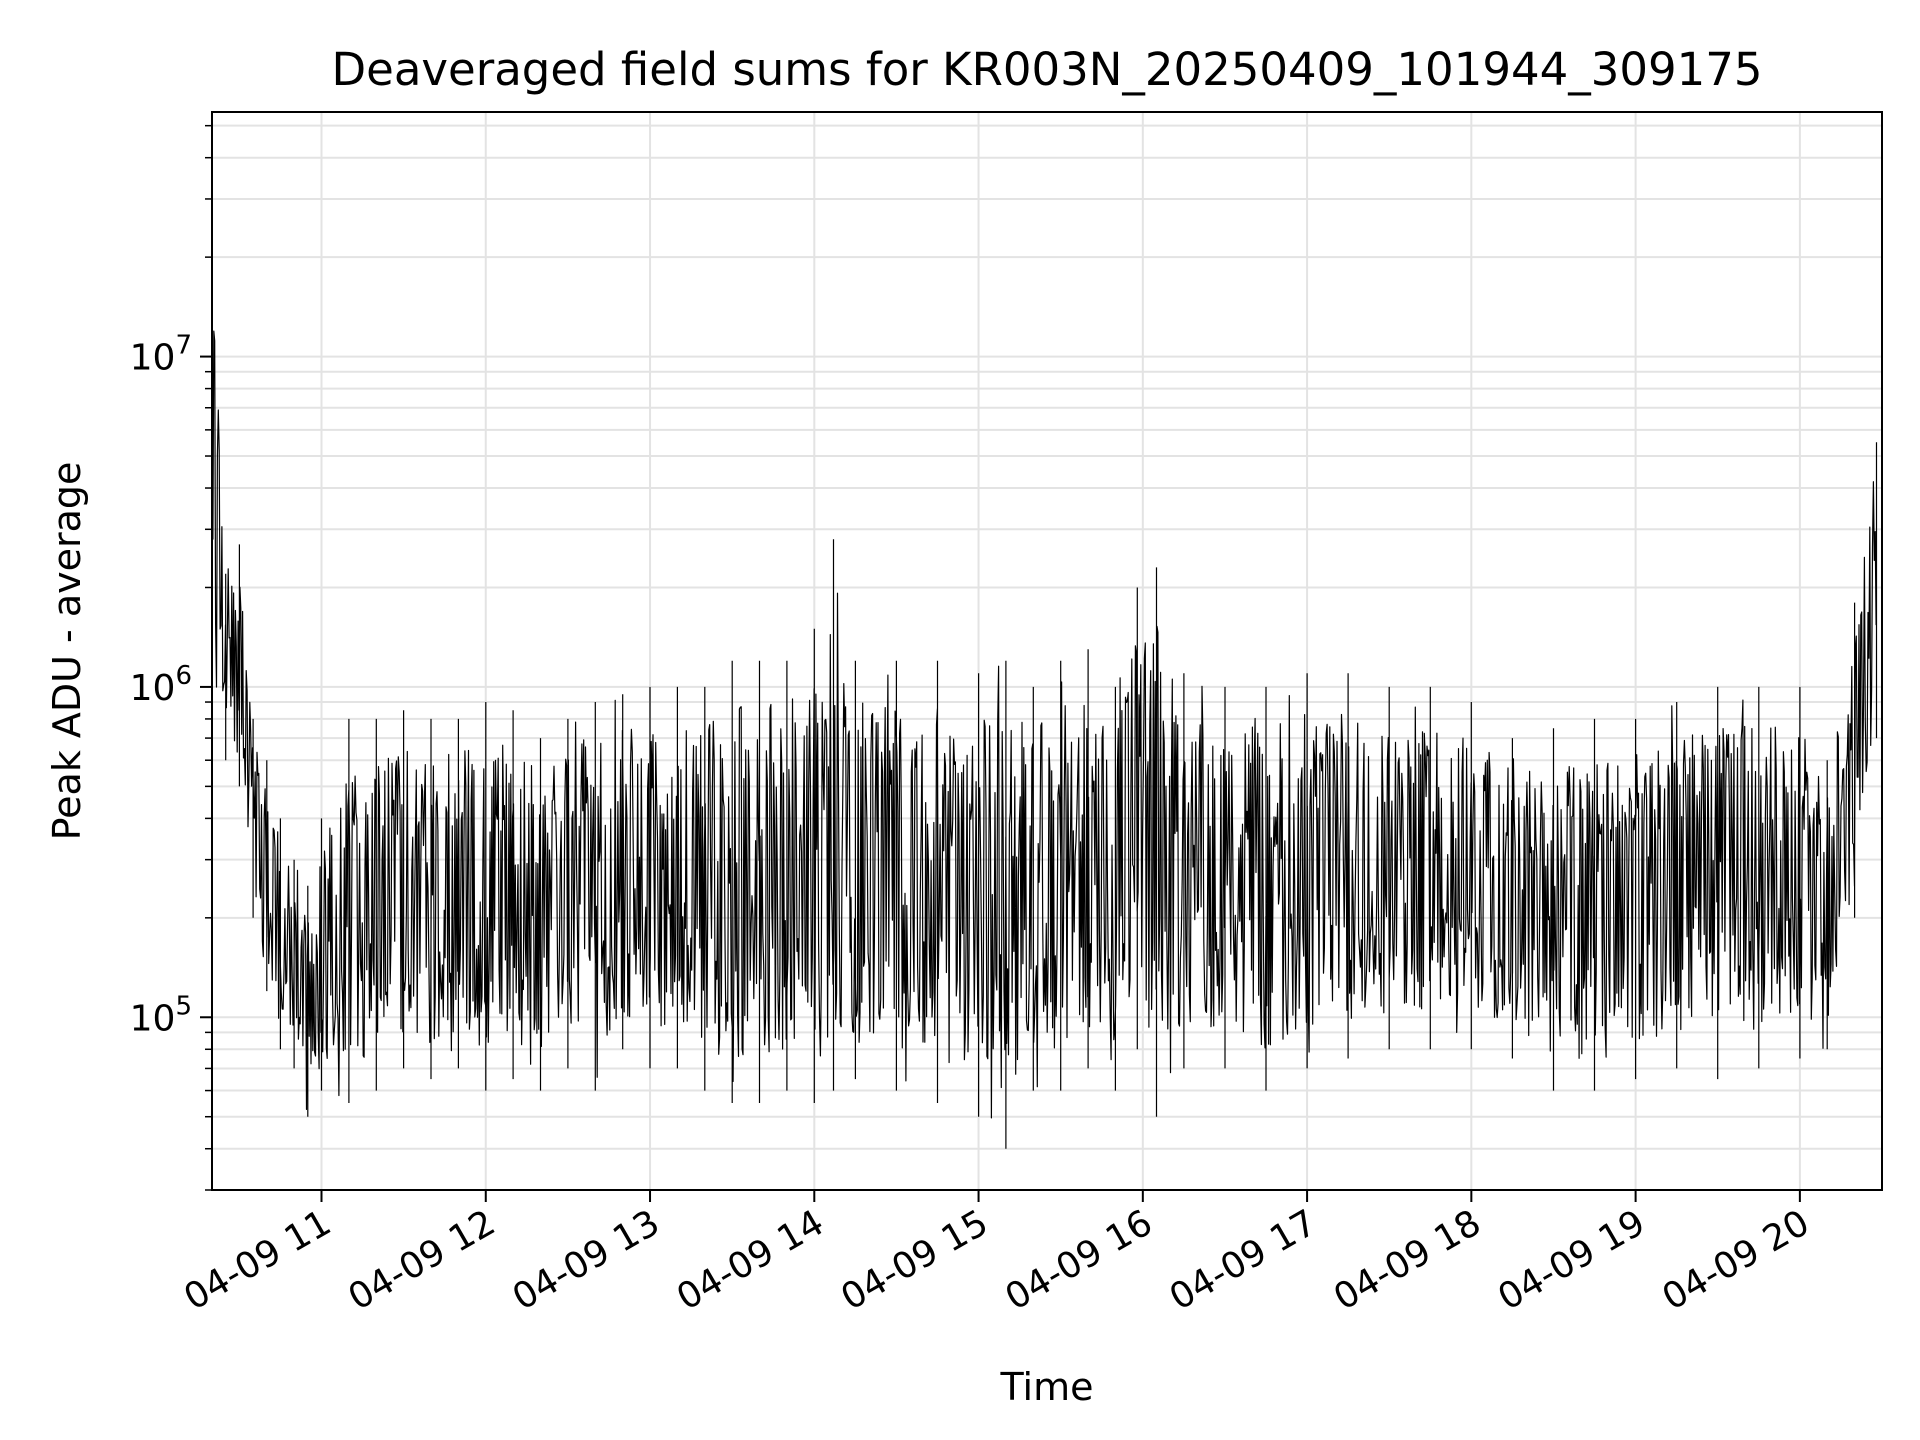 The height and width of the screenshot is (1440, 1920). What do you see at coordinates (1047, 1387) in the screenshot?
I see `x-axis-label: Time` at bounding box center [1047, 1387].